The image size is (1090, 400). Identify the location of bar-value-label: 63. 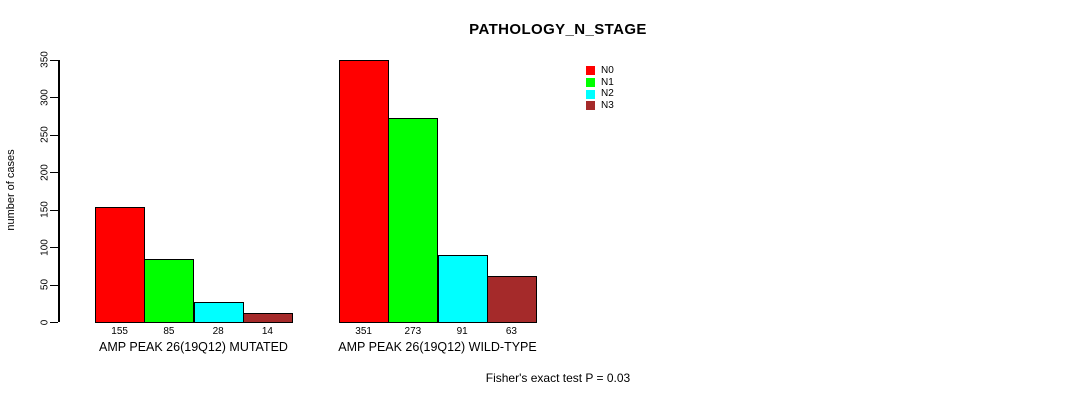
(511, 331).